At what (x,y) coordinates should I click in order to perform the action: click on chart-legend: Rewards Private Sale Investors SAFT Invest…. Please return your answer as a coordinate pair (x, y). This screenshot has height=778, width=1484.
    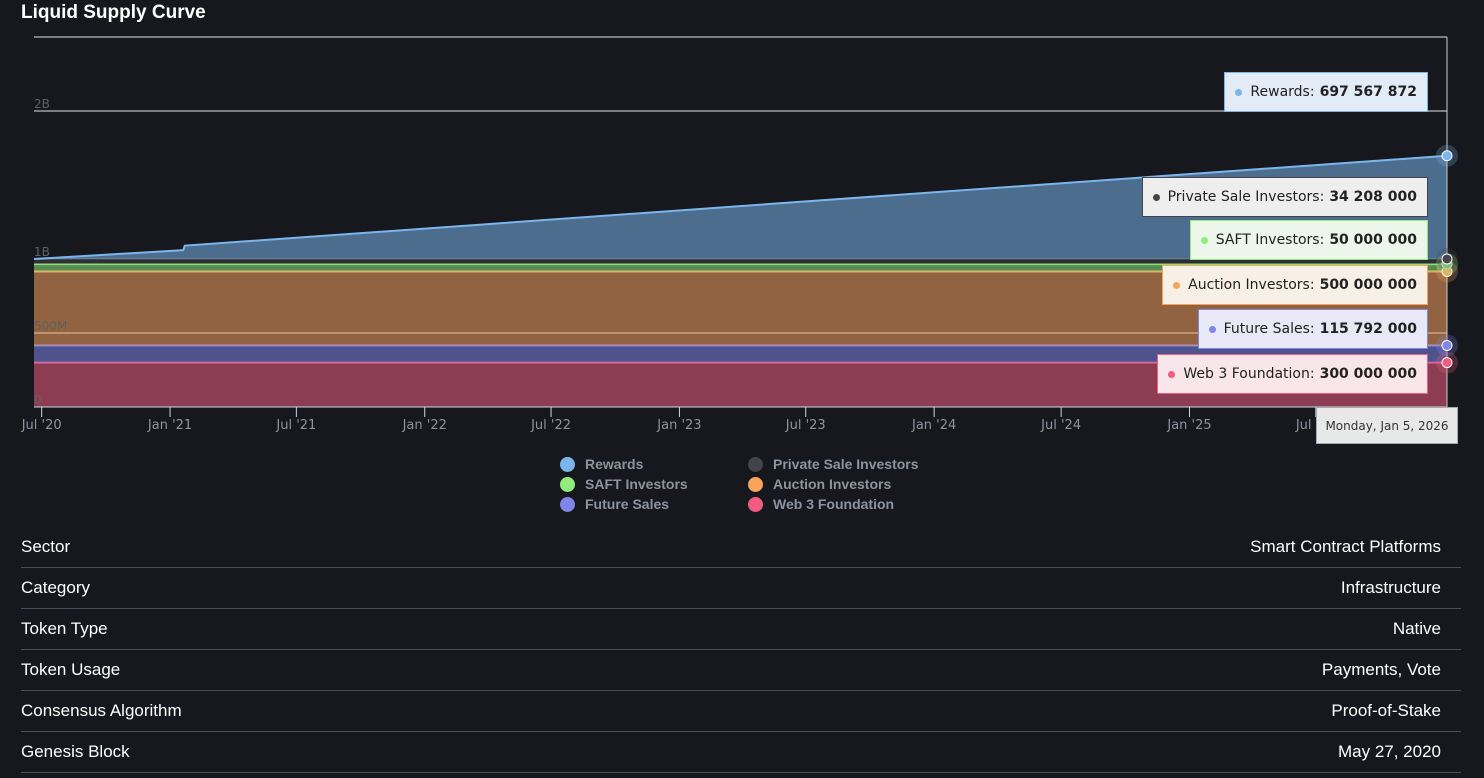
    Looking at the image, I should click on (754, 484).